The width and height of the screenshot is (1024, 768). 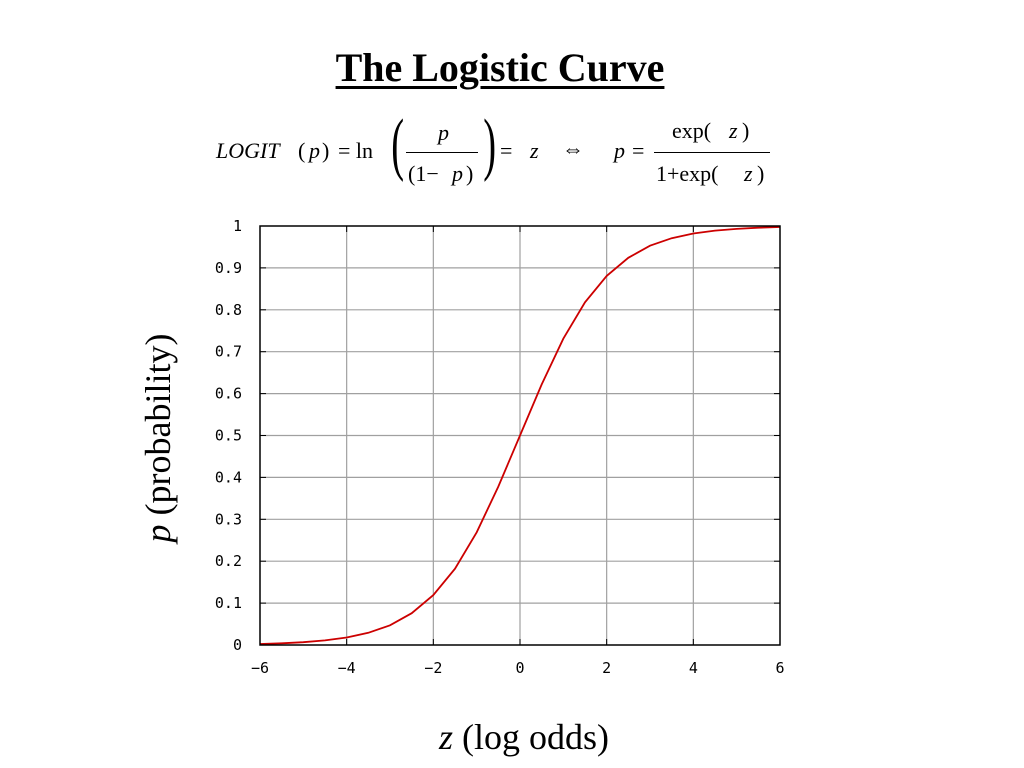 What do you see at coordinates (228, 394) in the screenshot?
I see `y-tick-label: 0.6` at bounding box center [228, 394].